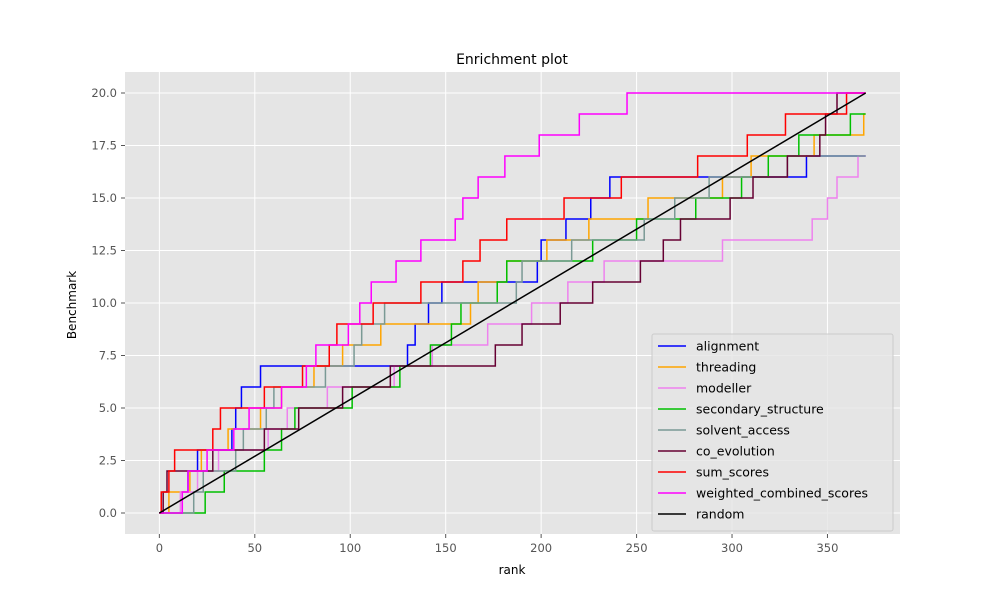  What do you see at coordinates (108, 461) in the screenshot?
I see `y-tick-label: 2.5` at bounding box center [108, 461].